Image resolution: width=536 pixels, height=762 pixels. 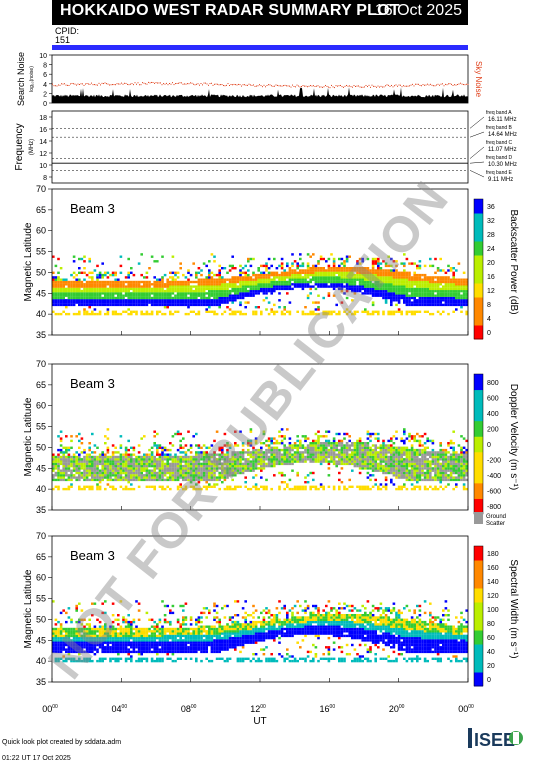 I want to click on lat-ytick-label: 45, so click(x=41, y=293).